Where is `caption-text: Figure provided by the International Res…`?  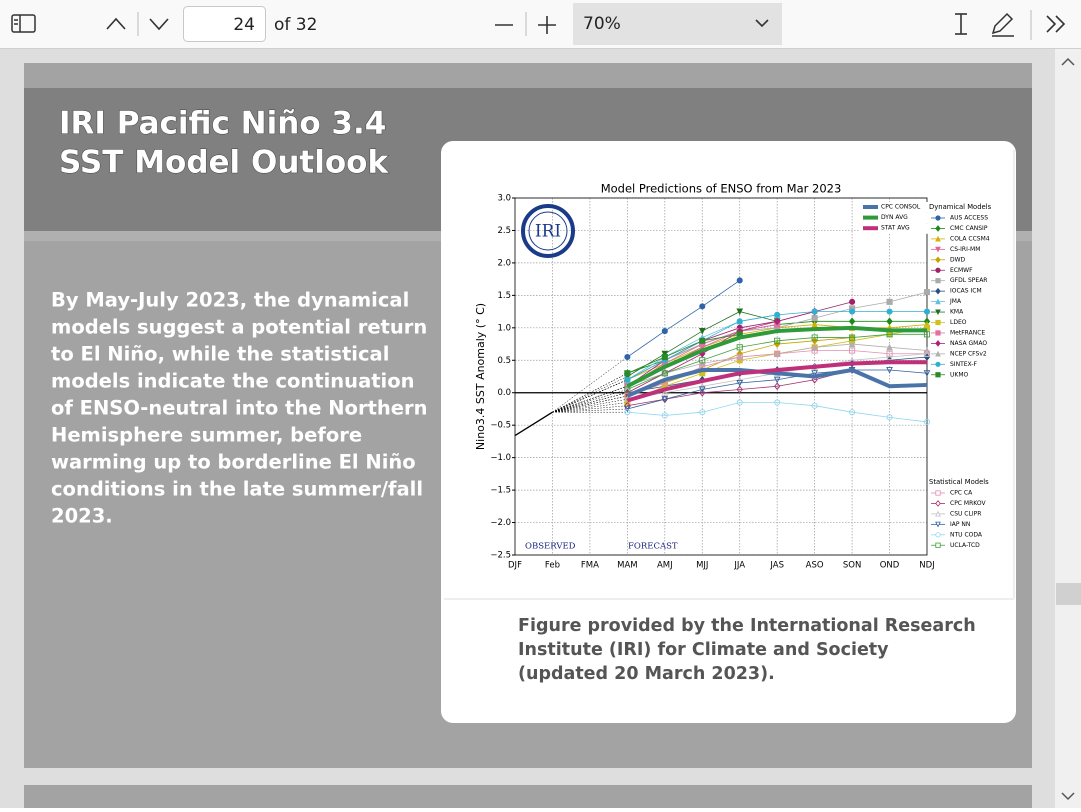 caption-text: Figure provided by the International Res… is located at coordinates (747, 626).